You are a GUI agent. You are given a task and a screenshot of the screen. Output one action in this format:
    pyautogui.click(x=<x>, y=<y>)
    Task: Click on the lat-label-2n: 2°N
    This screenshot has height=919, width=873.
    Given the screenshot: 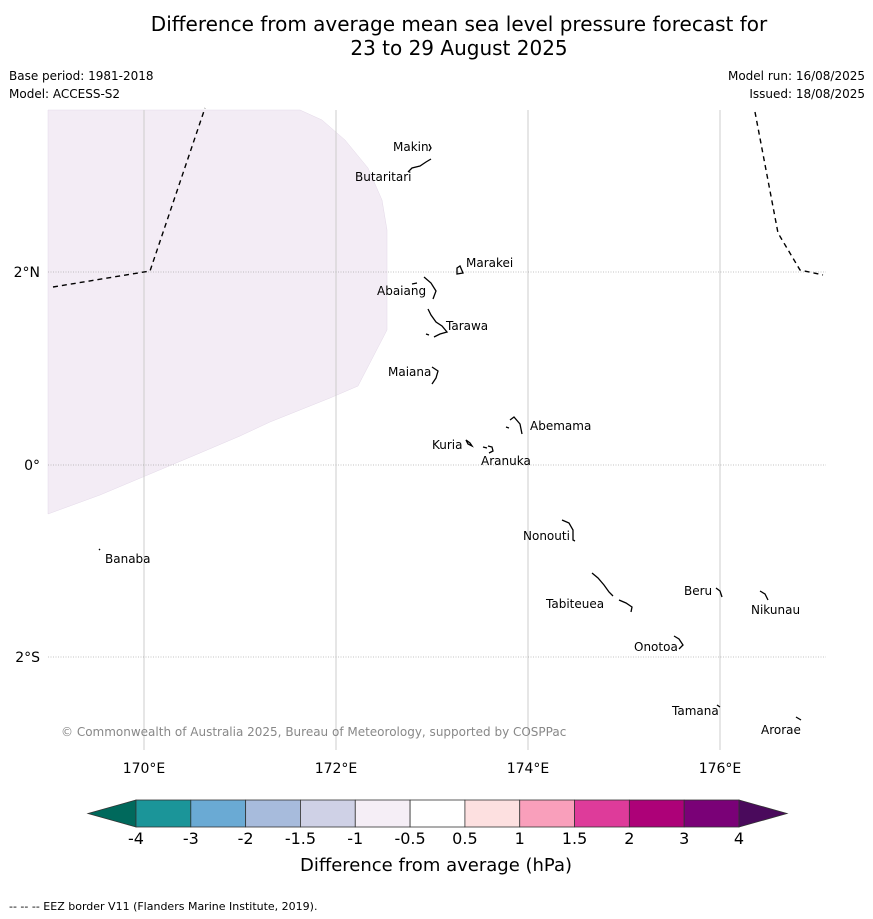 What is the action you would take?
    pyautogui.click(x=27, y=273)
    